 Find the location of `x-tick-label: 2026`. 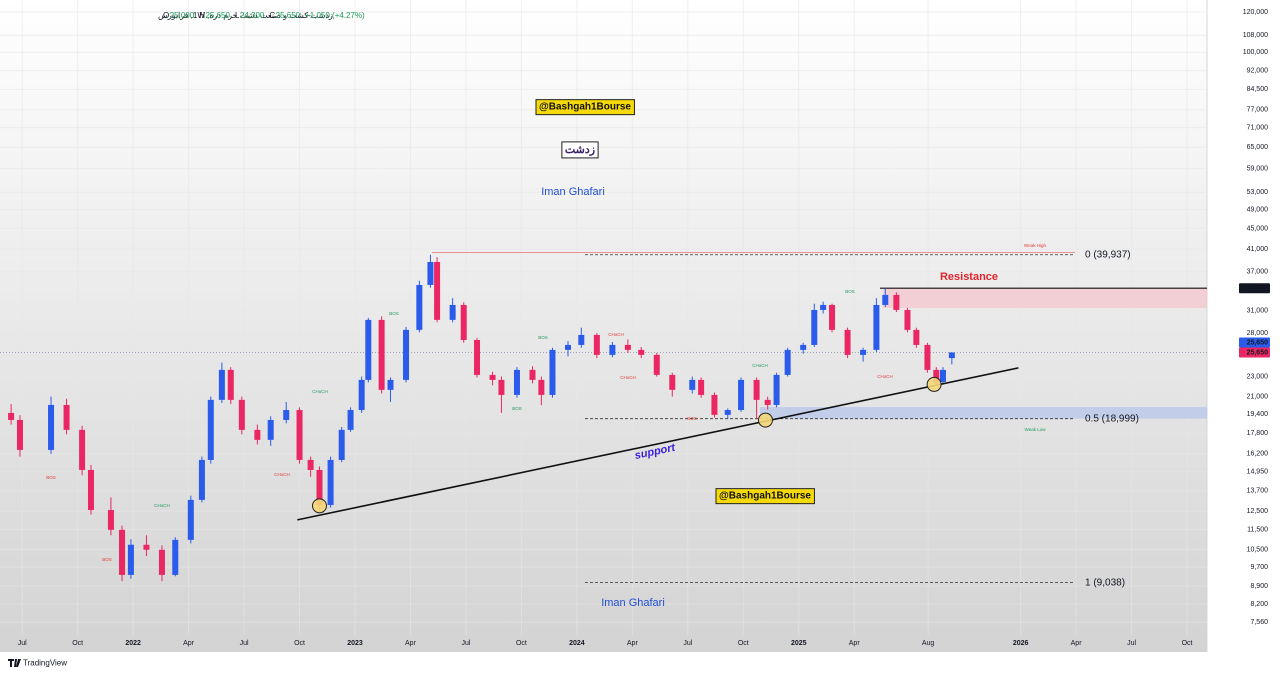

x-tick-label: 2026 is located at coordinates (1021, 643).